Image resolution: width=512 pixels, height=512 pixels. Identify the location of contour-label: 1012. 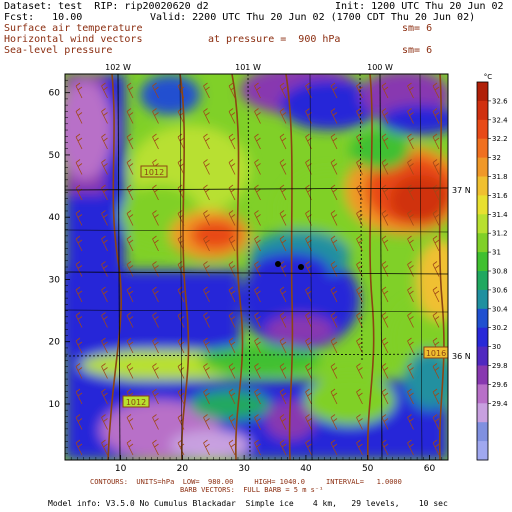
(154, 171).